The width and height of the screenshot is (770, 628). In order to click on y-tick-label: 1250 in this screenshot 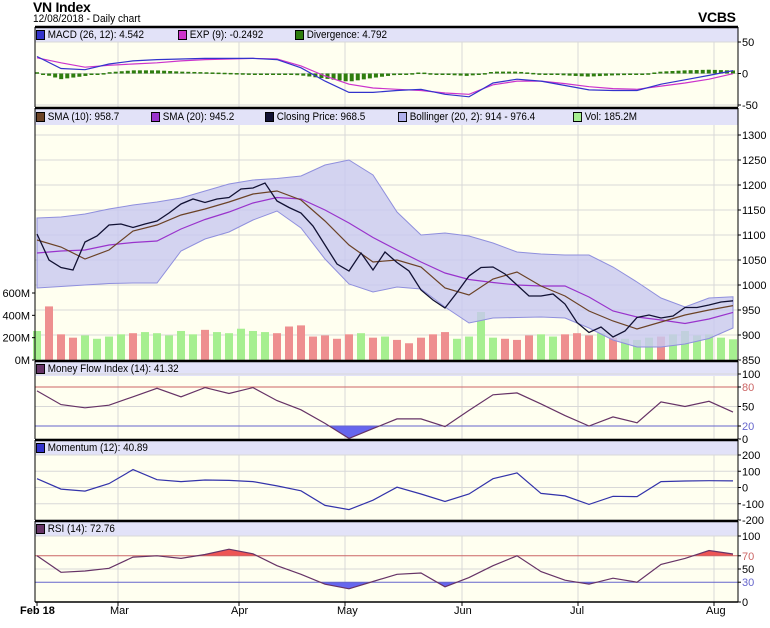, I will do `click(754, 161)`.